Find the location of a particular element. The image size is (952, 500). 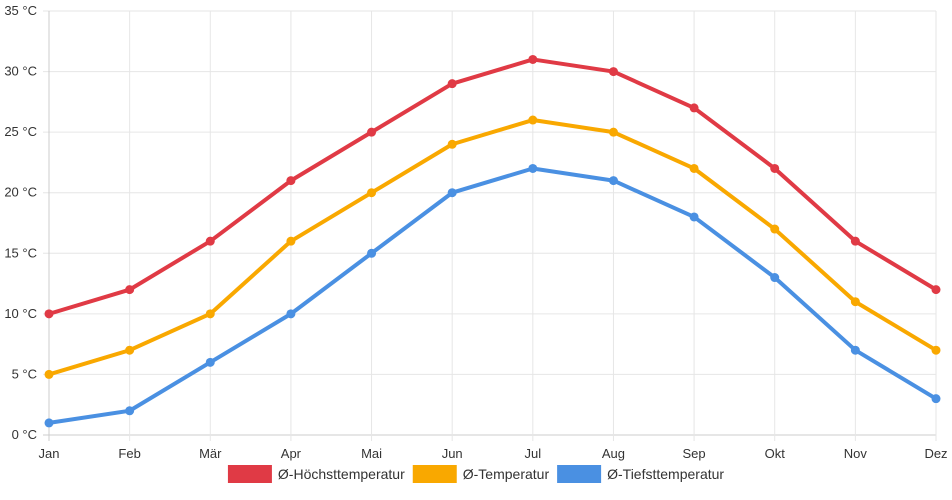

y-axis-ticks: 0 °C 5 °C 10 °C 15 °C 20 °C 25 °C 30 °C 35 °C is located at coordinates (20, 222).